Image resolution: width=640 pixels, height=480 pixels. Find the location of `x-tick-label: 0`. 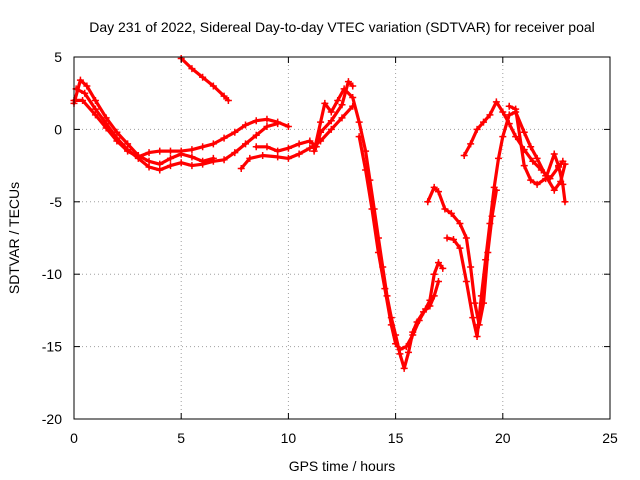

x-tick-label: 0 is located at coordinates (74, 438).